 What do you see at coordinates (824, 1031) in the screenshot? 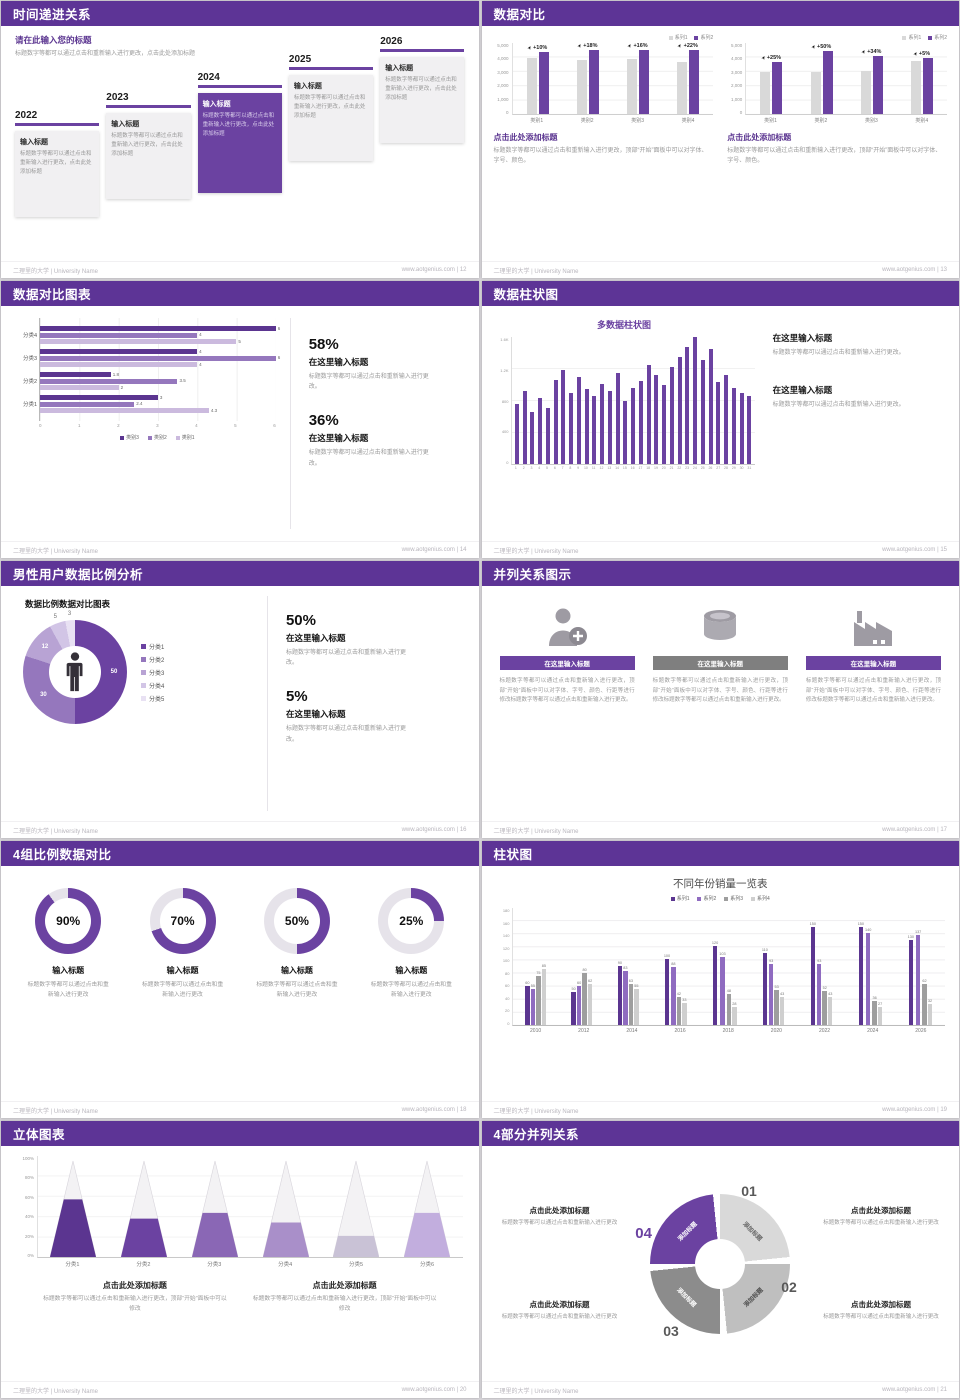
I see `x-tick: 2022` at bounding box center [824, 1031].